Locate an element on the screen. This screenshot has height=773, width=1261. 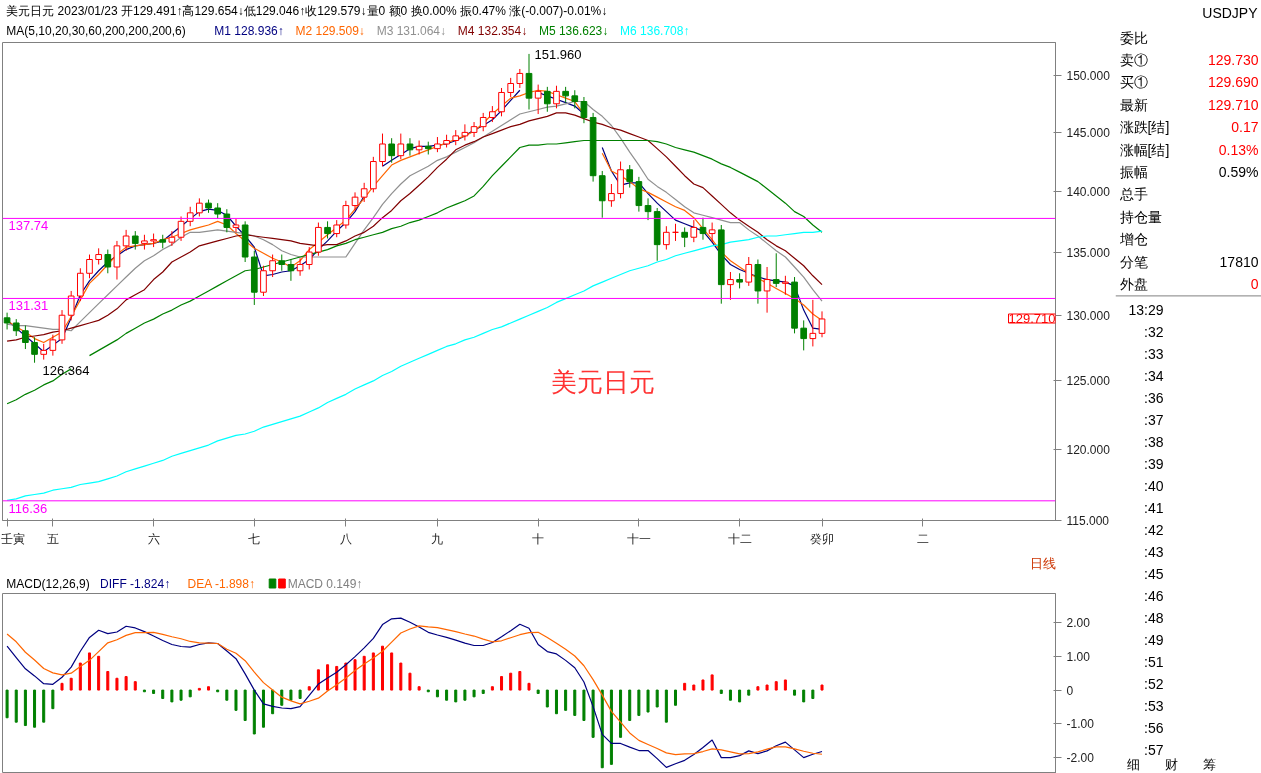
text: :33 is located at coordinates (1154, 353).